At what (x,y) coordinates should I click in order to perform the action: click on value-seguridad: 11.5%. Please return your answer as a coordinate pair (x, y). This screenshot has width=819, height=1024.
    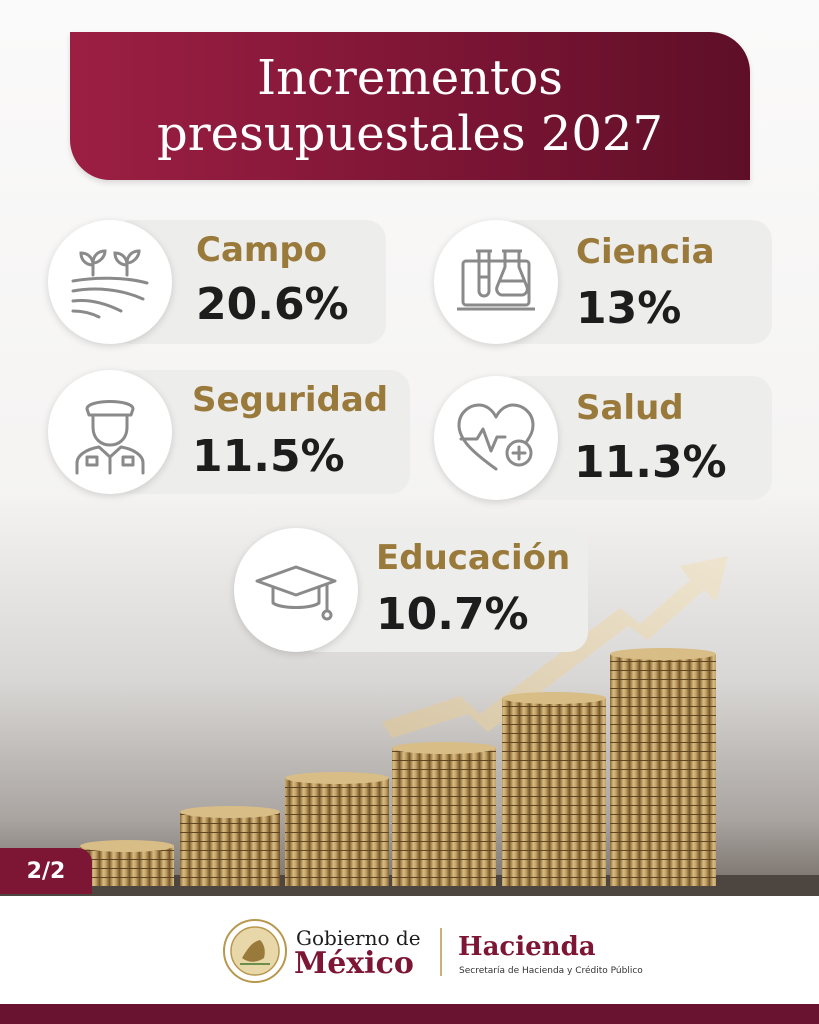
    Looking at the image, I should click on (268, 456).